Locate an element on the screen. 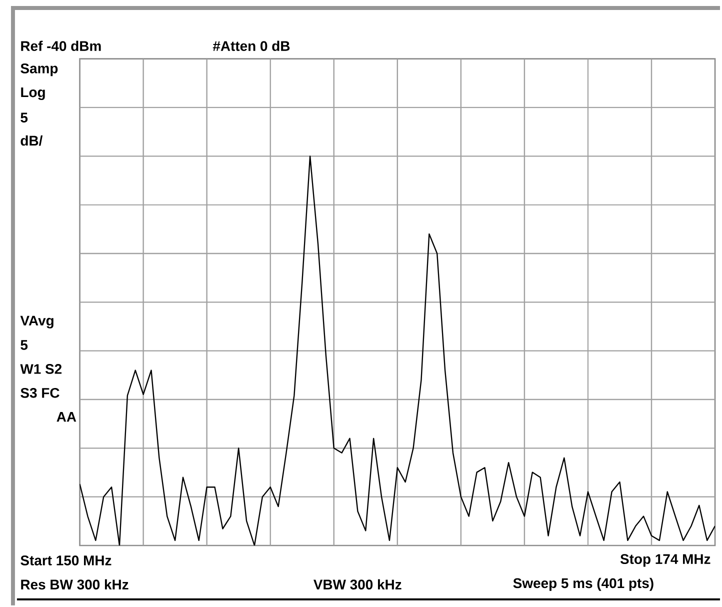 The image size is (722, 607). text: Res BW 300 kHz is located at coordinates (74, 584).